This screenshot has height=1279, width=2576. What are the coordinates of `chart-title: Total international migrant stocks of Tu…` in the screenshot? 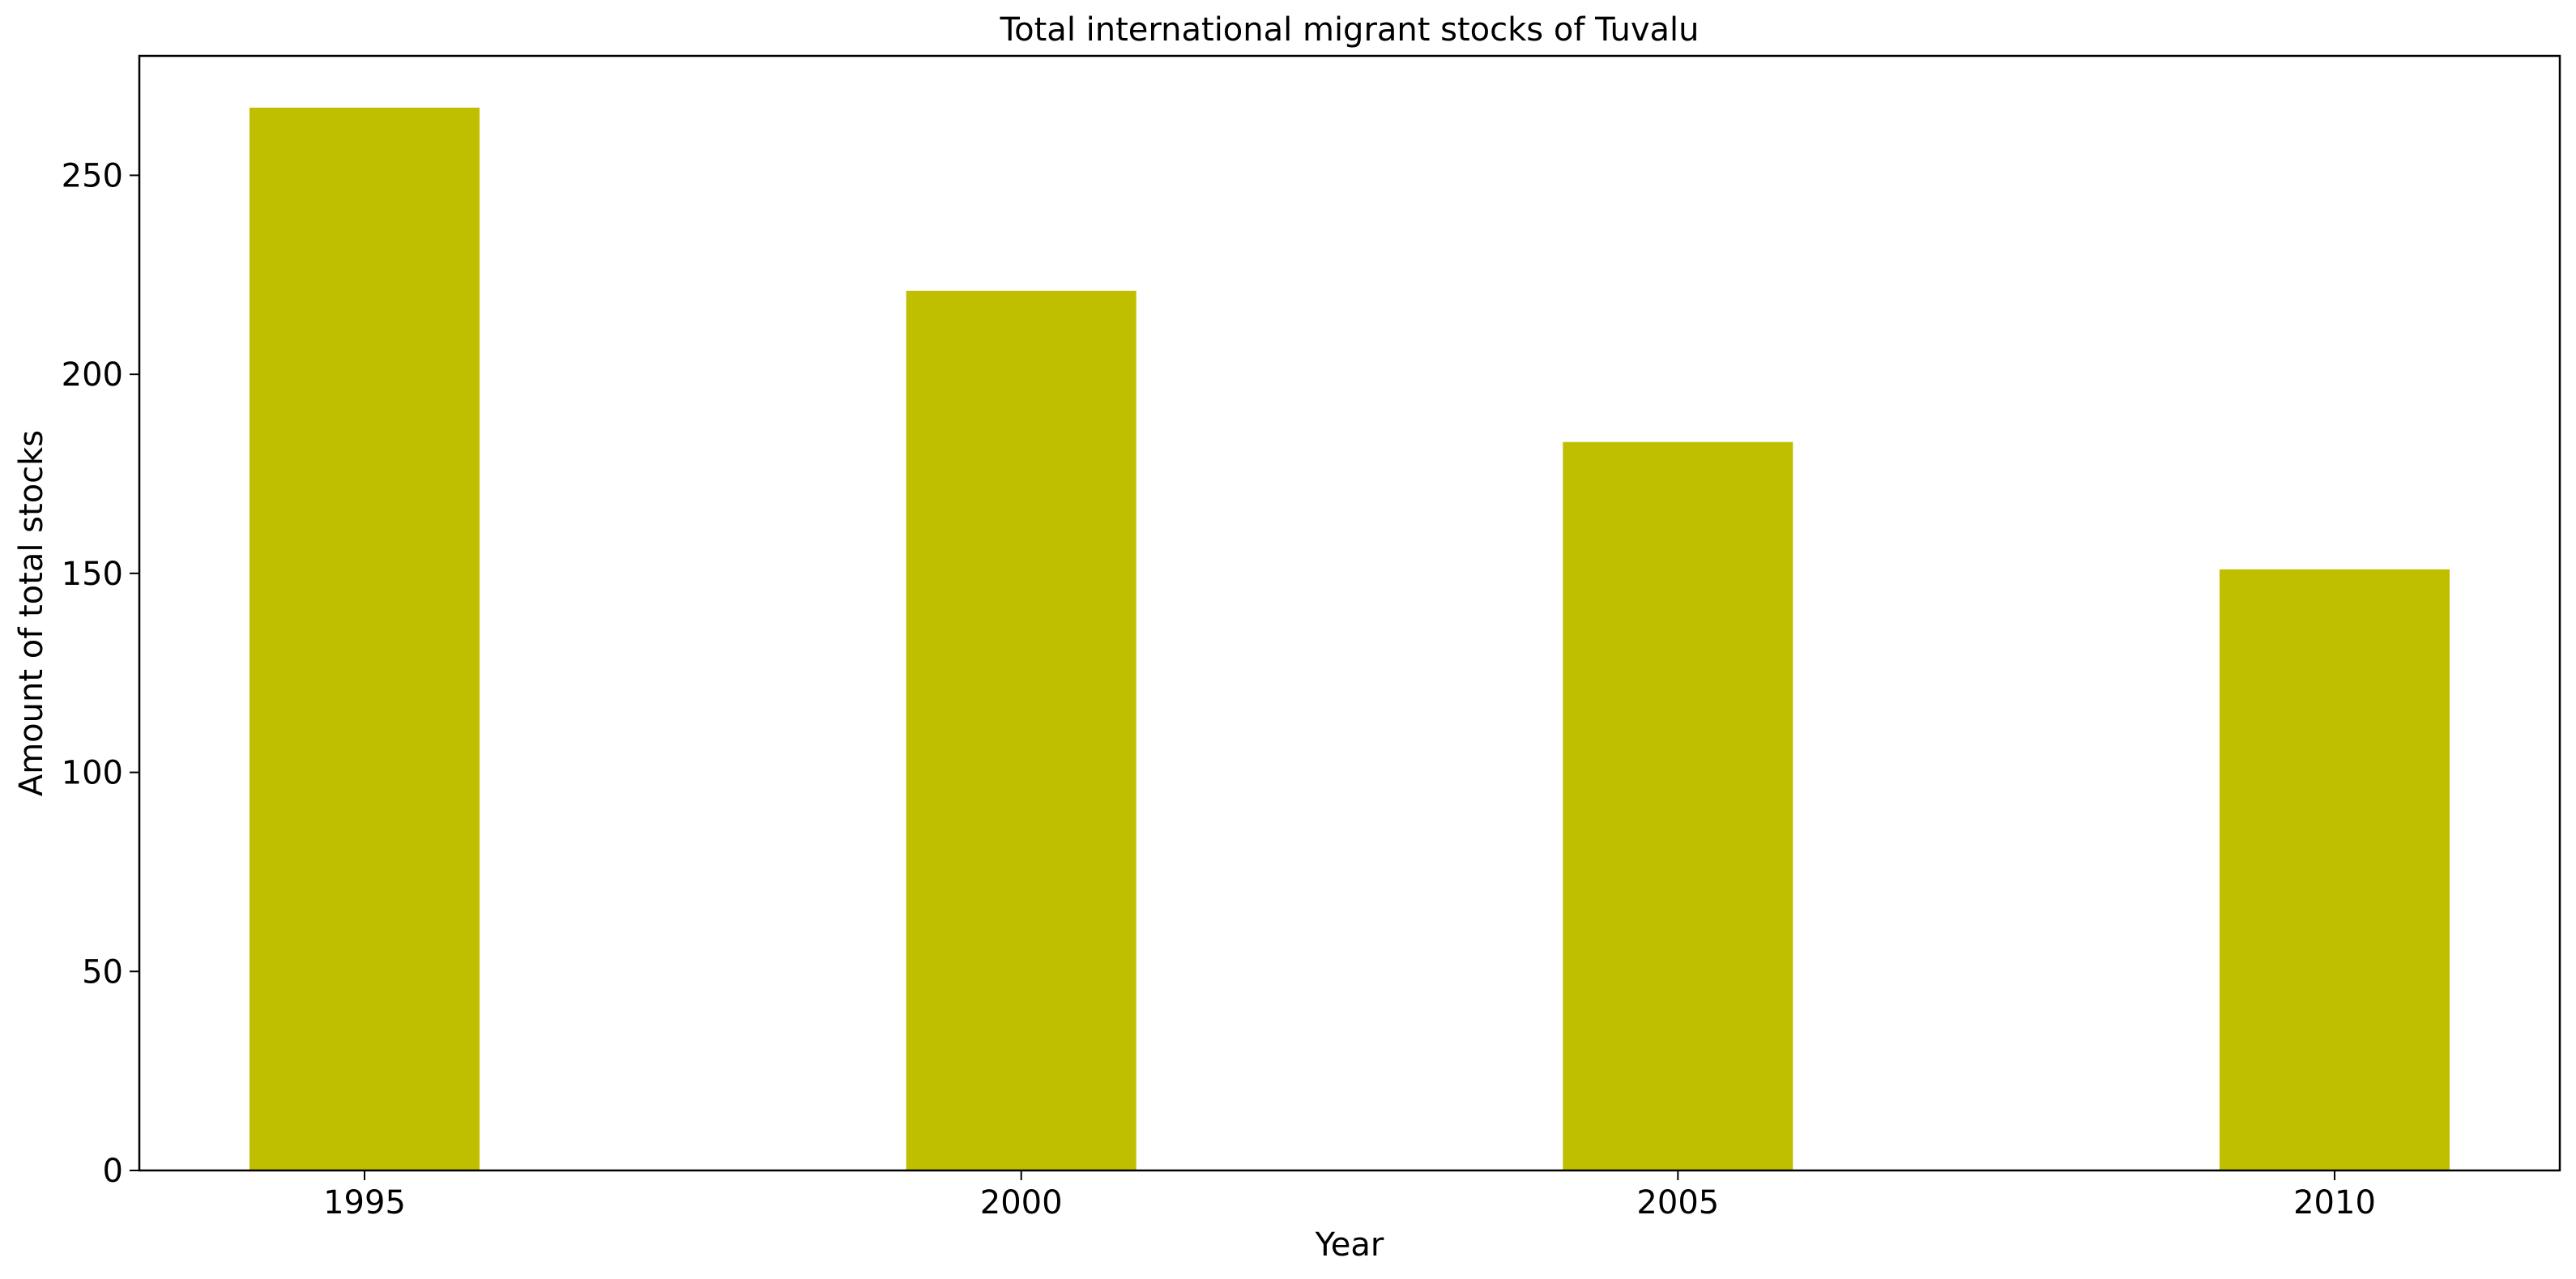 It's located at (1350, 30).